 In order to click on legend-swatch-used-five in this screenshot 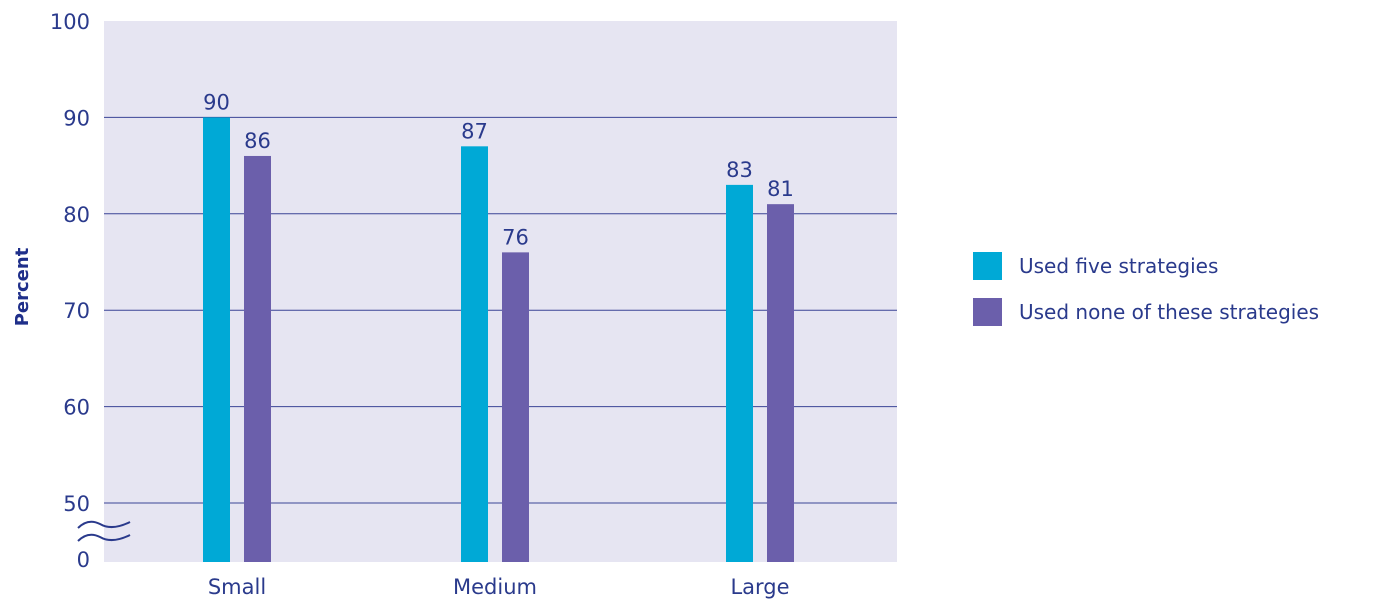, I will do `click(987, 266)`.